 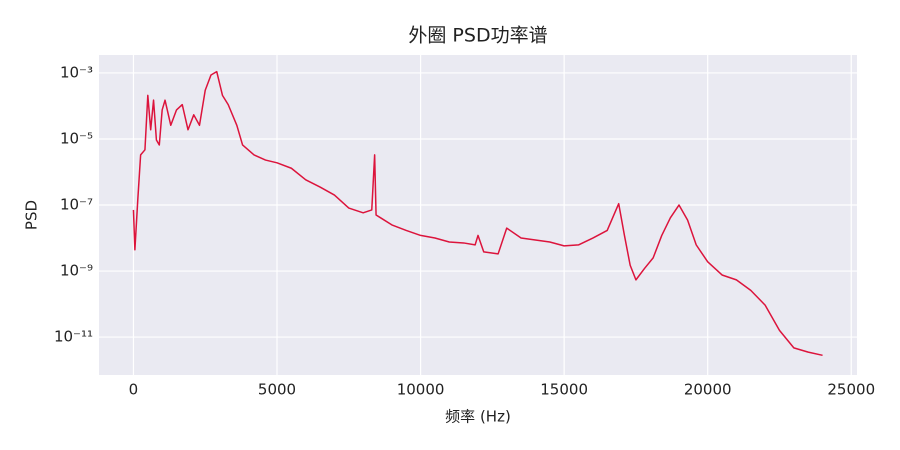 What do you see at coordinates (478, 417) in the screenshot?
I see `x-axis-label: 频率 (Hz)` at bounding box center [478, 417].